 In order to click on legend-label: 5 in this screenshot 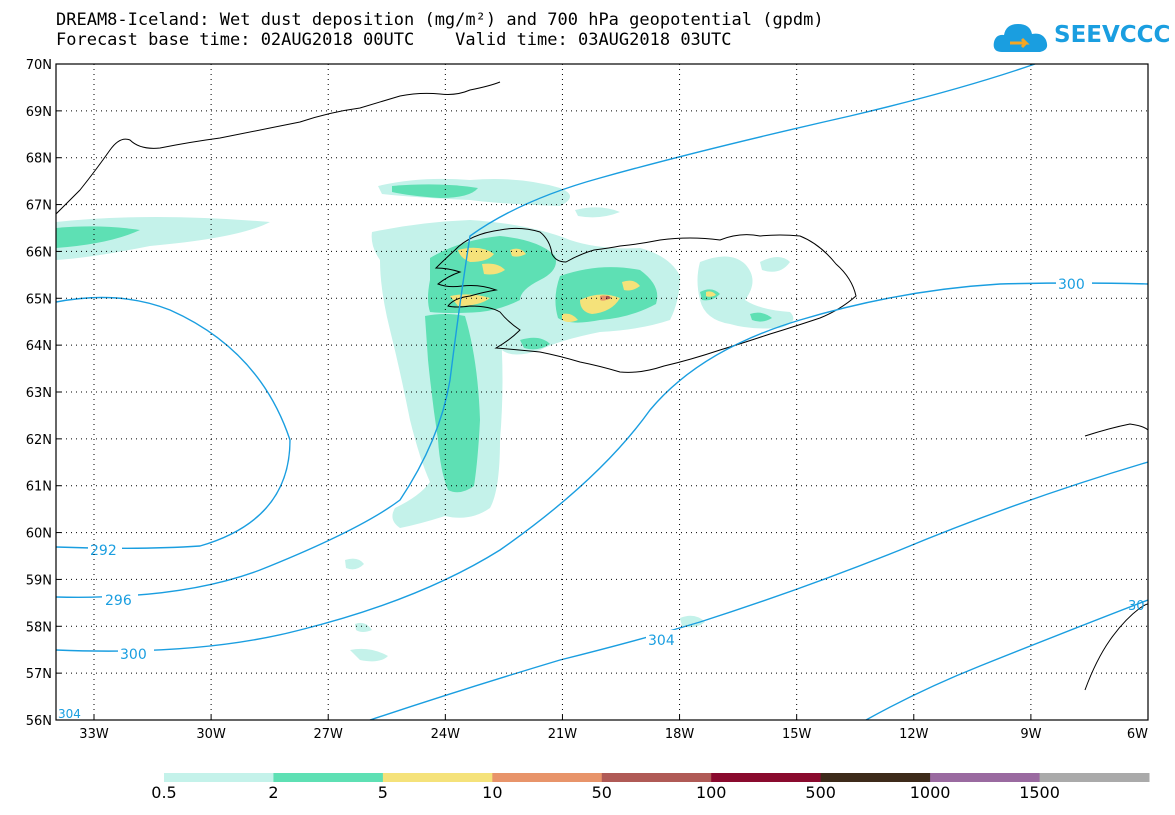, I will do `click(382, 792)`.